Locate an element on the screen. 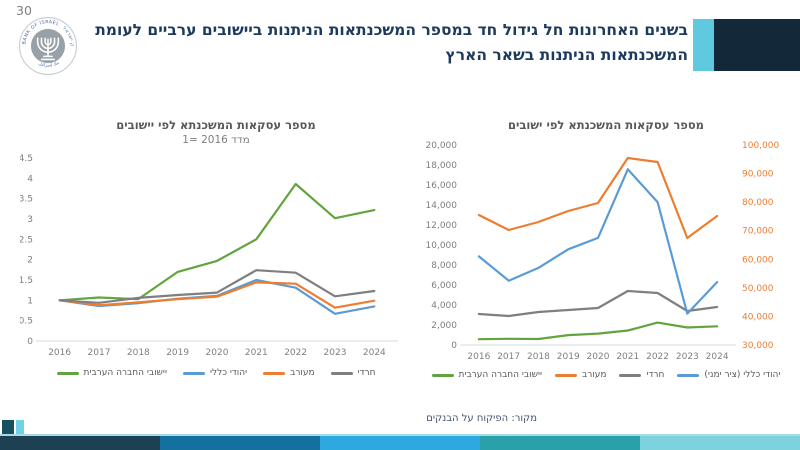  axis-tick-label: 30,000 is located at coordinates (758, 346).